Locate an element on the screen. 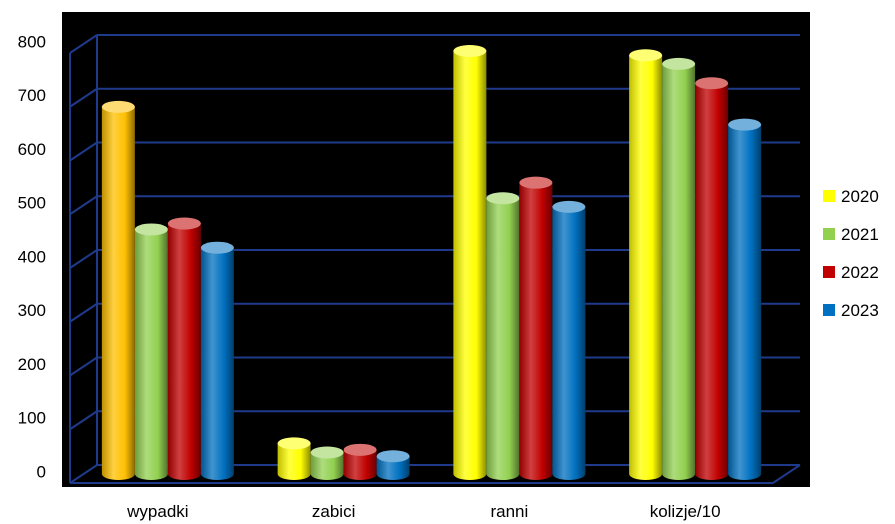 Image resolution: width=895 pixels, height=524 pixels. x-axis-ticks: wypadki zabici ranni kolizje/10 is located at coordinates (423, 511).